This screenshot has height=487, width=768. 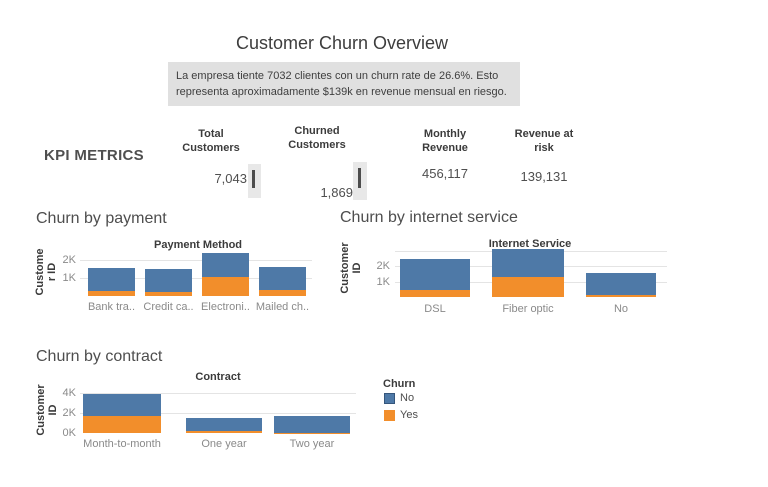 What do you see at coordinates (69, 433) in the screenshot?
I see `y-tick-label: 0K` at bounding box center [69, 433].